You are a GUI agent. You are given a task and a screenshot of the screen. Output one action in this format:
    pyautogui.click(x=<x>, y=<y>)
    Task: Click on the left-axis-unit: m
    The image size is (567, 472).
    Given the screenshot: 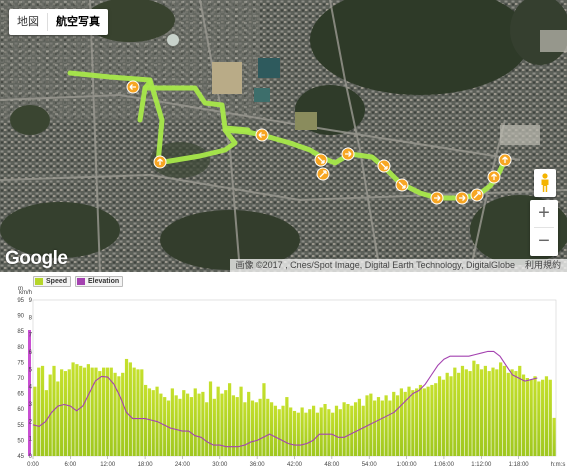 What is the action you would take?
    pyautogui.click(x=20, y=289)
    